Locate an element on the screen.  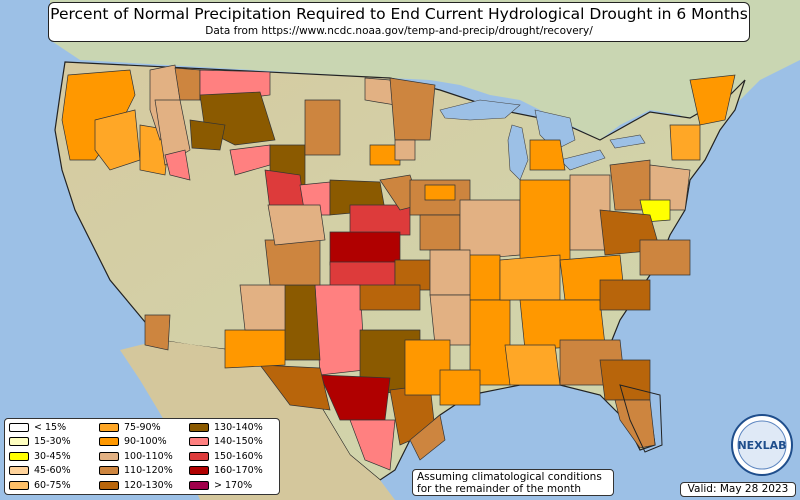
nexlab-logo: NEXLAB is located at coordinates (762, 445).